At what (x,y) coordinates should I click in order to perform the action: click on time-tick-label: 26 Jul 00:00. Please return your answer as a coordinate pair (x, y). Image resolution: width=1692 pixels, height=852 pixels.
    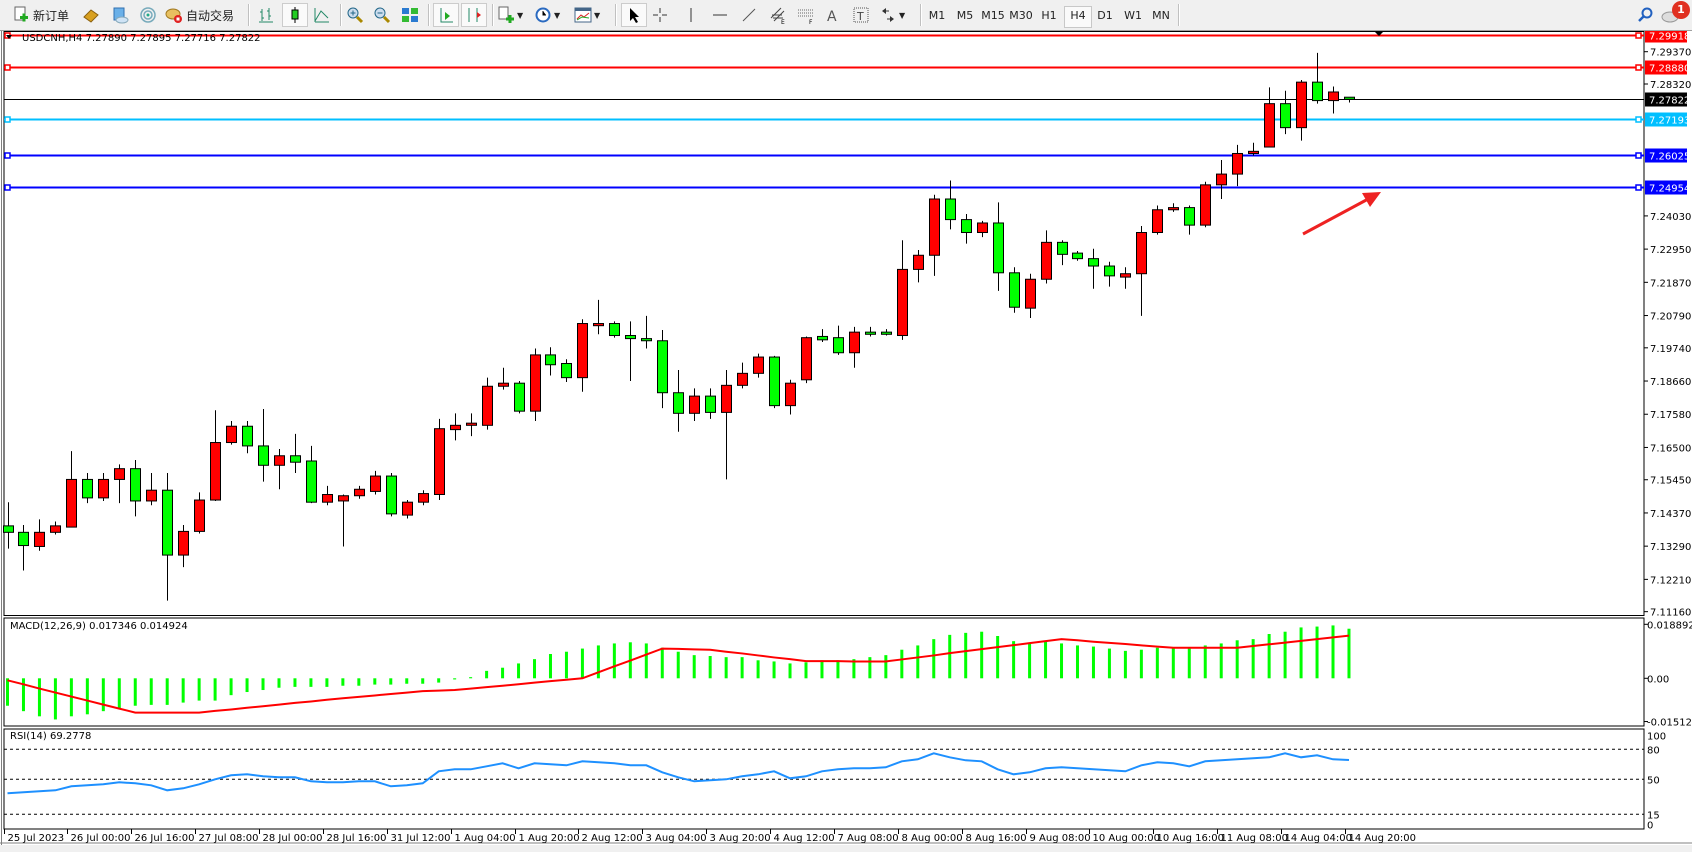
    Looking at the image, I should click on (101, 838).